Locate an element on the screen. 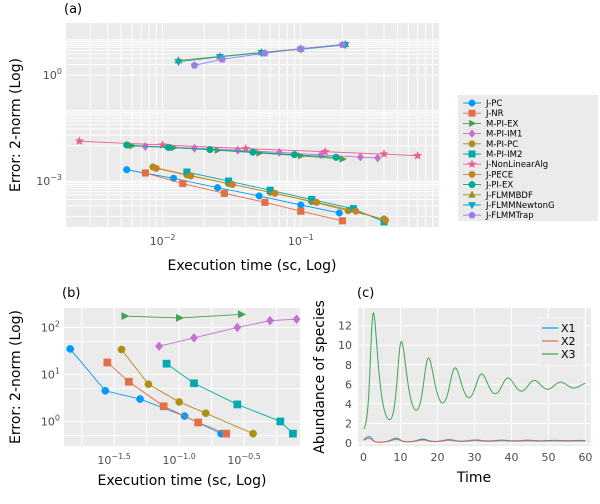 The height and width of the screenshot is (504, 600). panel-c-legend-label: X3 is located at coordinates (568, 354).